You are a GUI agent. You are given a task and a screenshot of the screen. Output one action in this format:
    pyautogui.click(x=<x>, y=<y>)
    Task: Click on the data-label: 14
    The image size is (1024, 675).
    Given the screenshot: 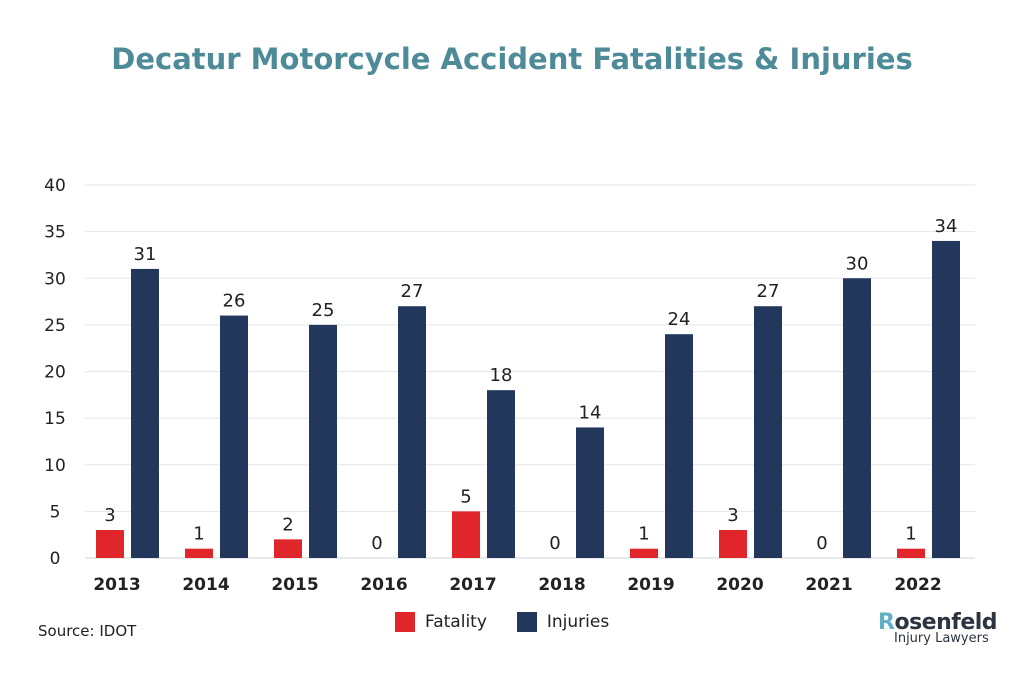 What is the action you would take?
    pyautogui.click(x=590, y=412)
    